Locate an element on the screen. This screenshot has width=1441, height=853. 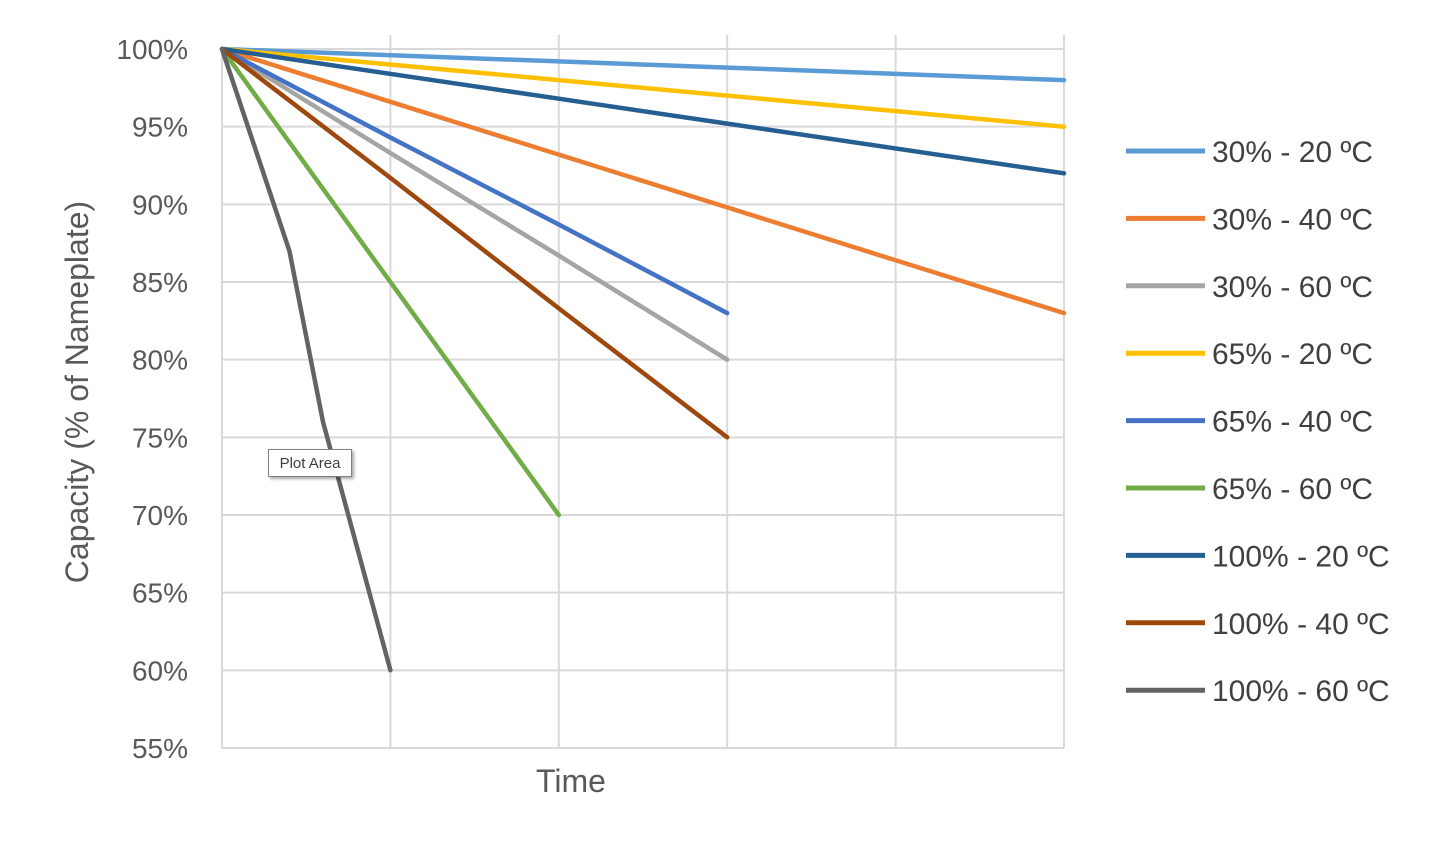
y-axis-title: Capacity (% of Nameplate) is located at coordinates (77, 392).